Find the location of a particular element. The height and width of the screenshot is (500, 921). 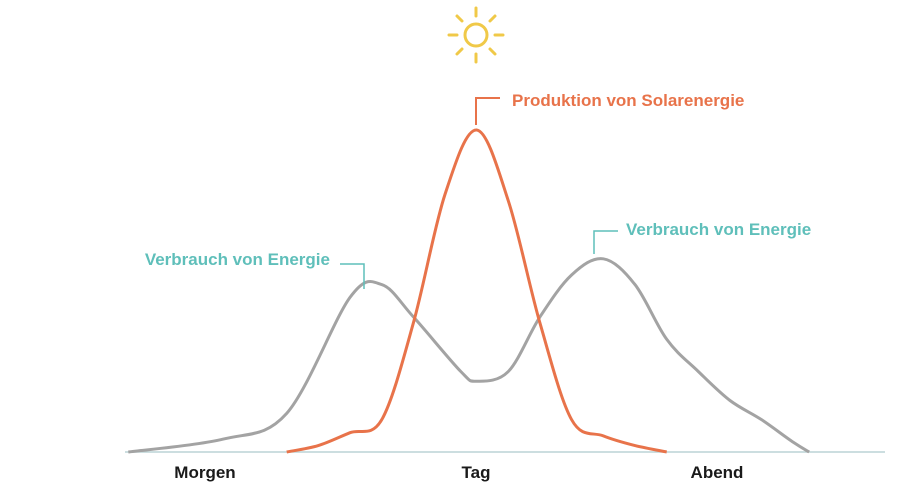

sun-icon is located at coordinates (476, 35).